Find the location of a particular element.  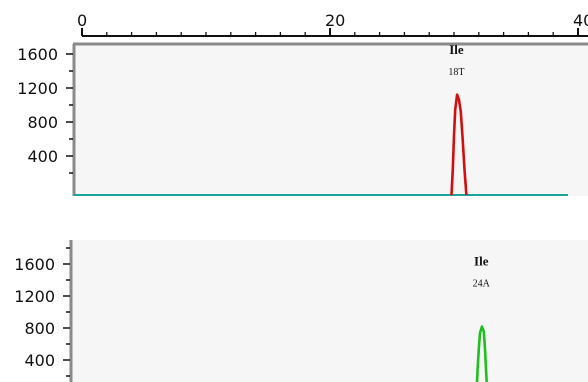

peak-label-detail: 24A is located at coordinates (482, 284).